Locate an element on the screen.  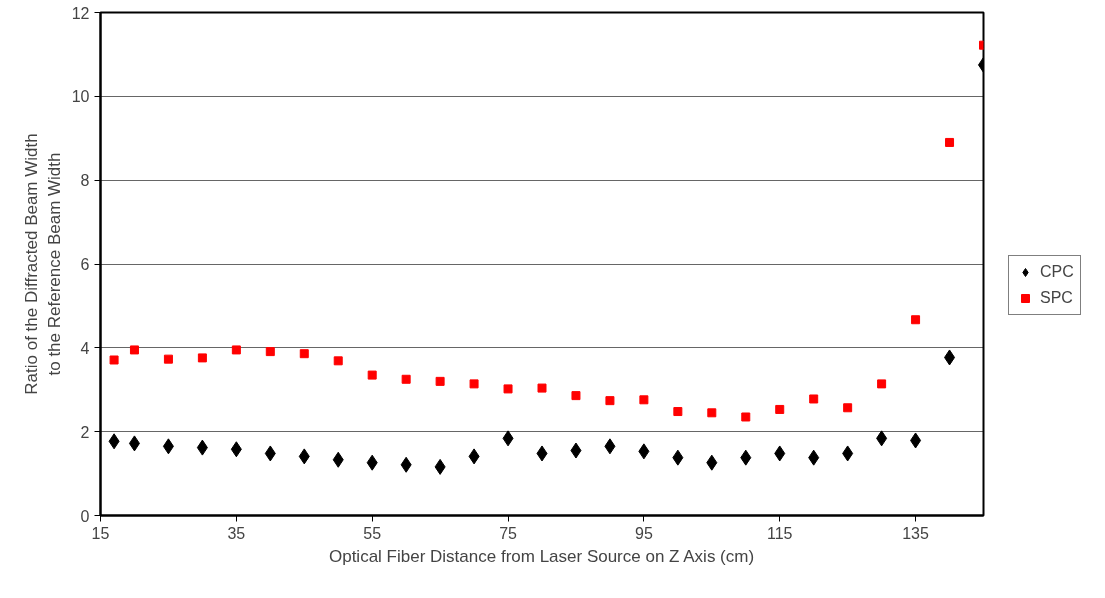
y-axis-title: Ratio of the Diffracted Beam Width to the Reference Beam Width is located at coordinates (42, 264).